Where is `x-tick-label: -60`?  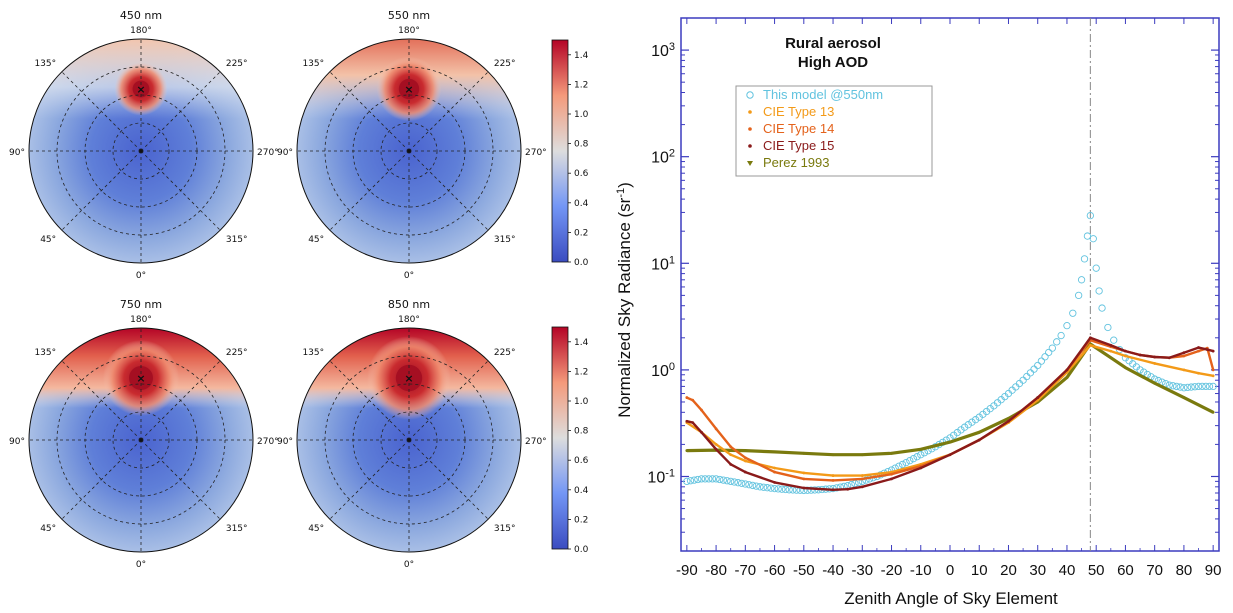 x-tick-label: -60 is located at coordinates (775, 570).